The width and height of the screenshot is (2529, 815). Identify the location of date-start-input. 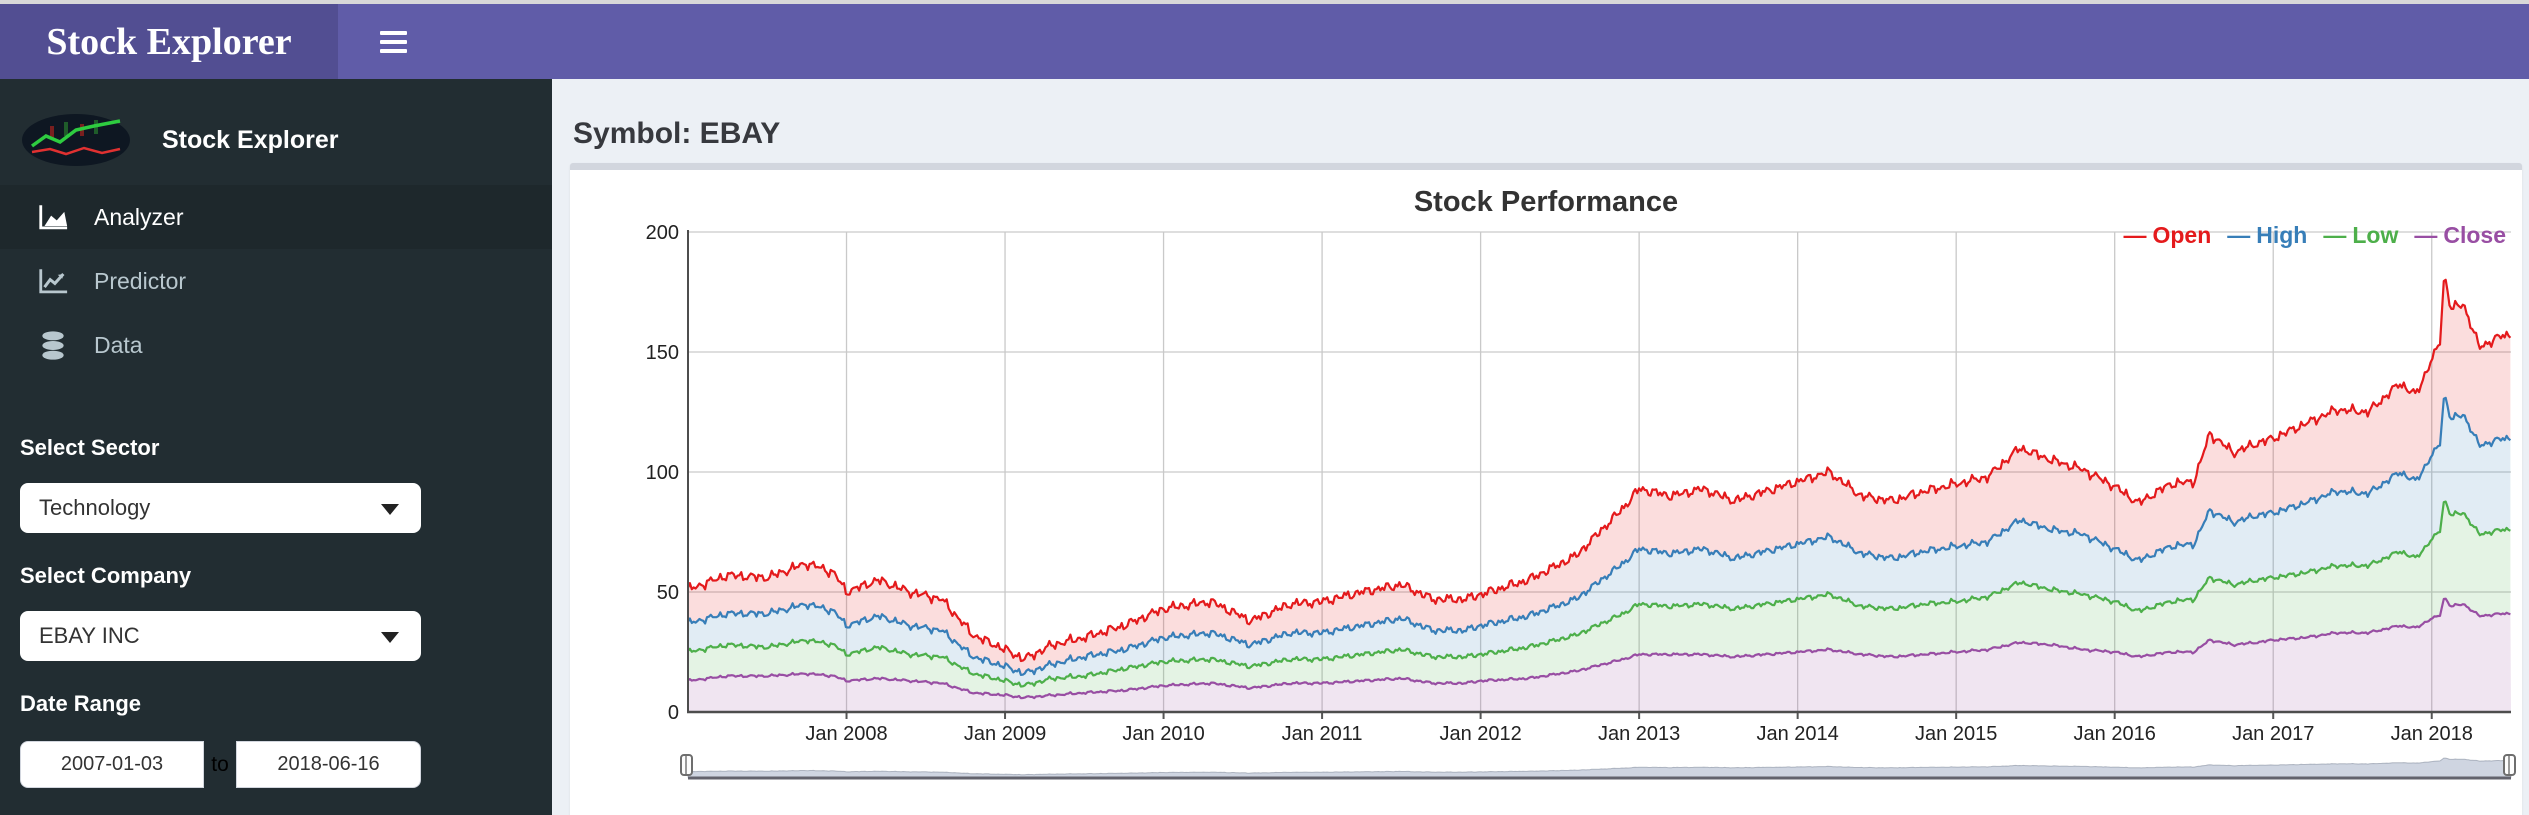
(112, 764).